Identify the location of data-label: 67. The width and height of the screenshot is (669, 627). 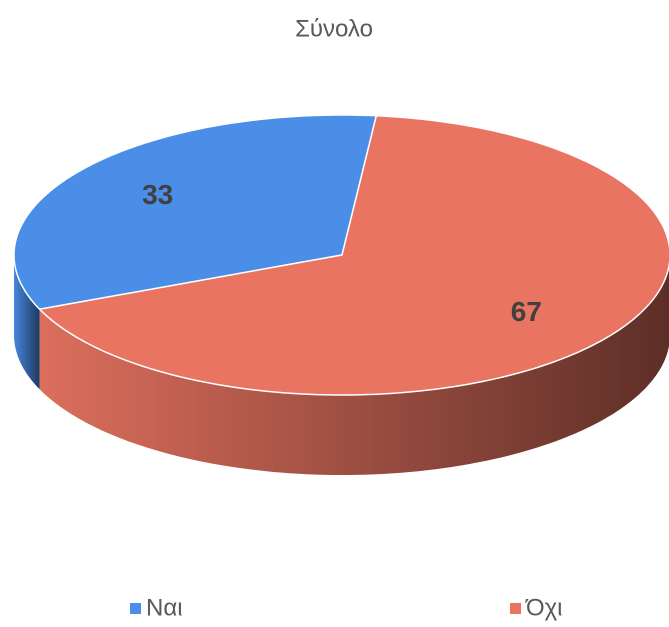
(526, 311).